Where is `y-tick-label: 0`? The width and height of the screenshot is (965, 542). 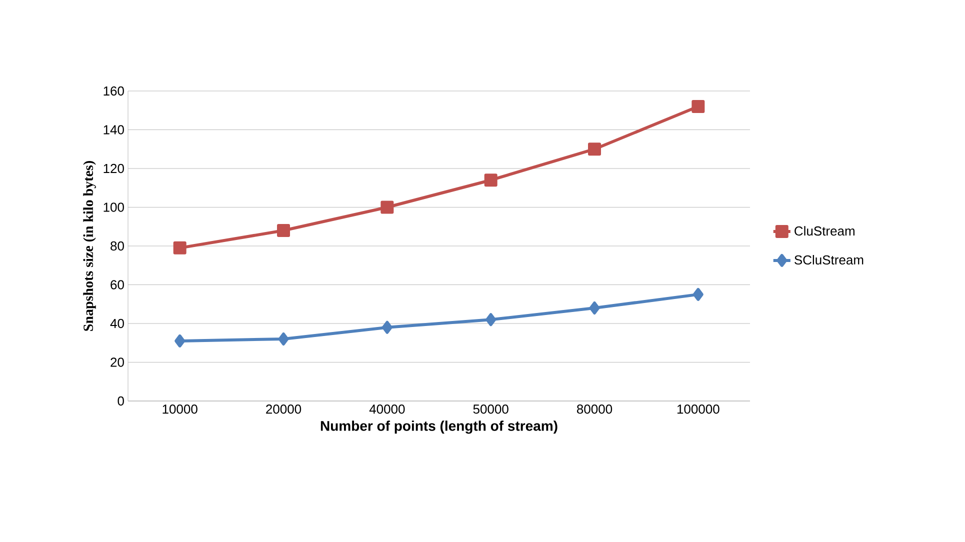 y-tick-label: 0 is located at coordinates (121, 401).